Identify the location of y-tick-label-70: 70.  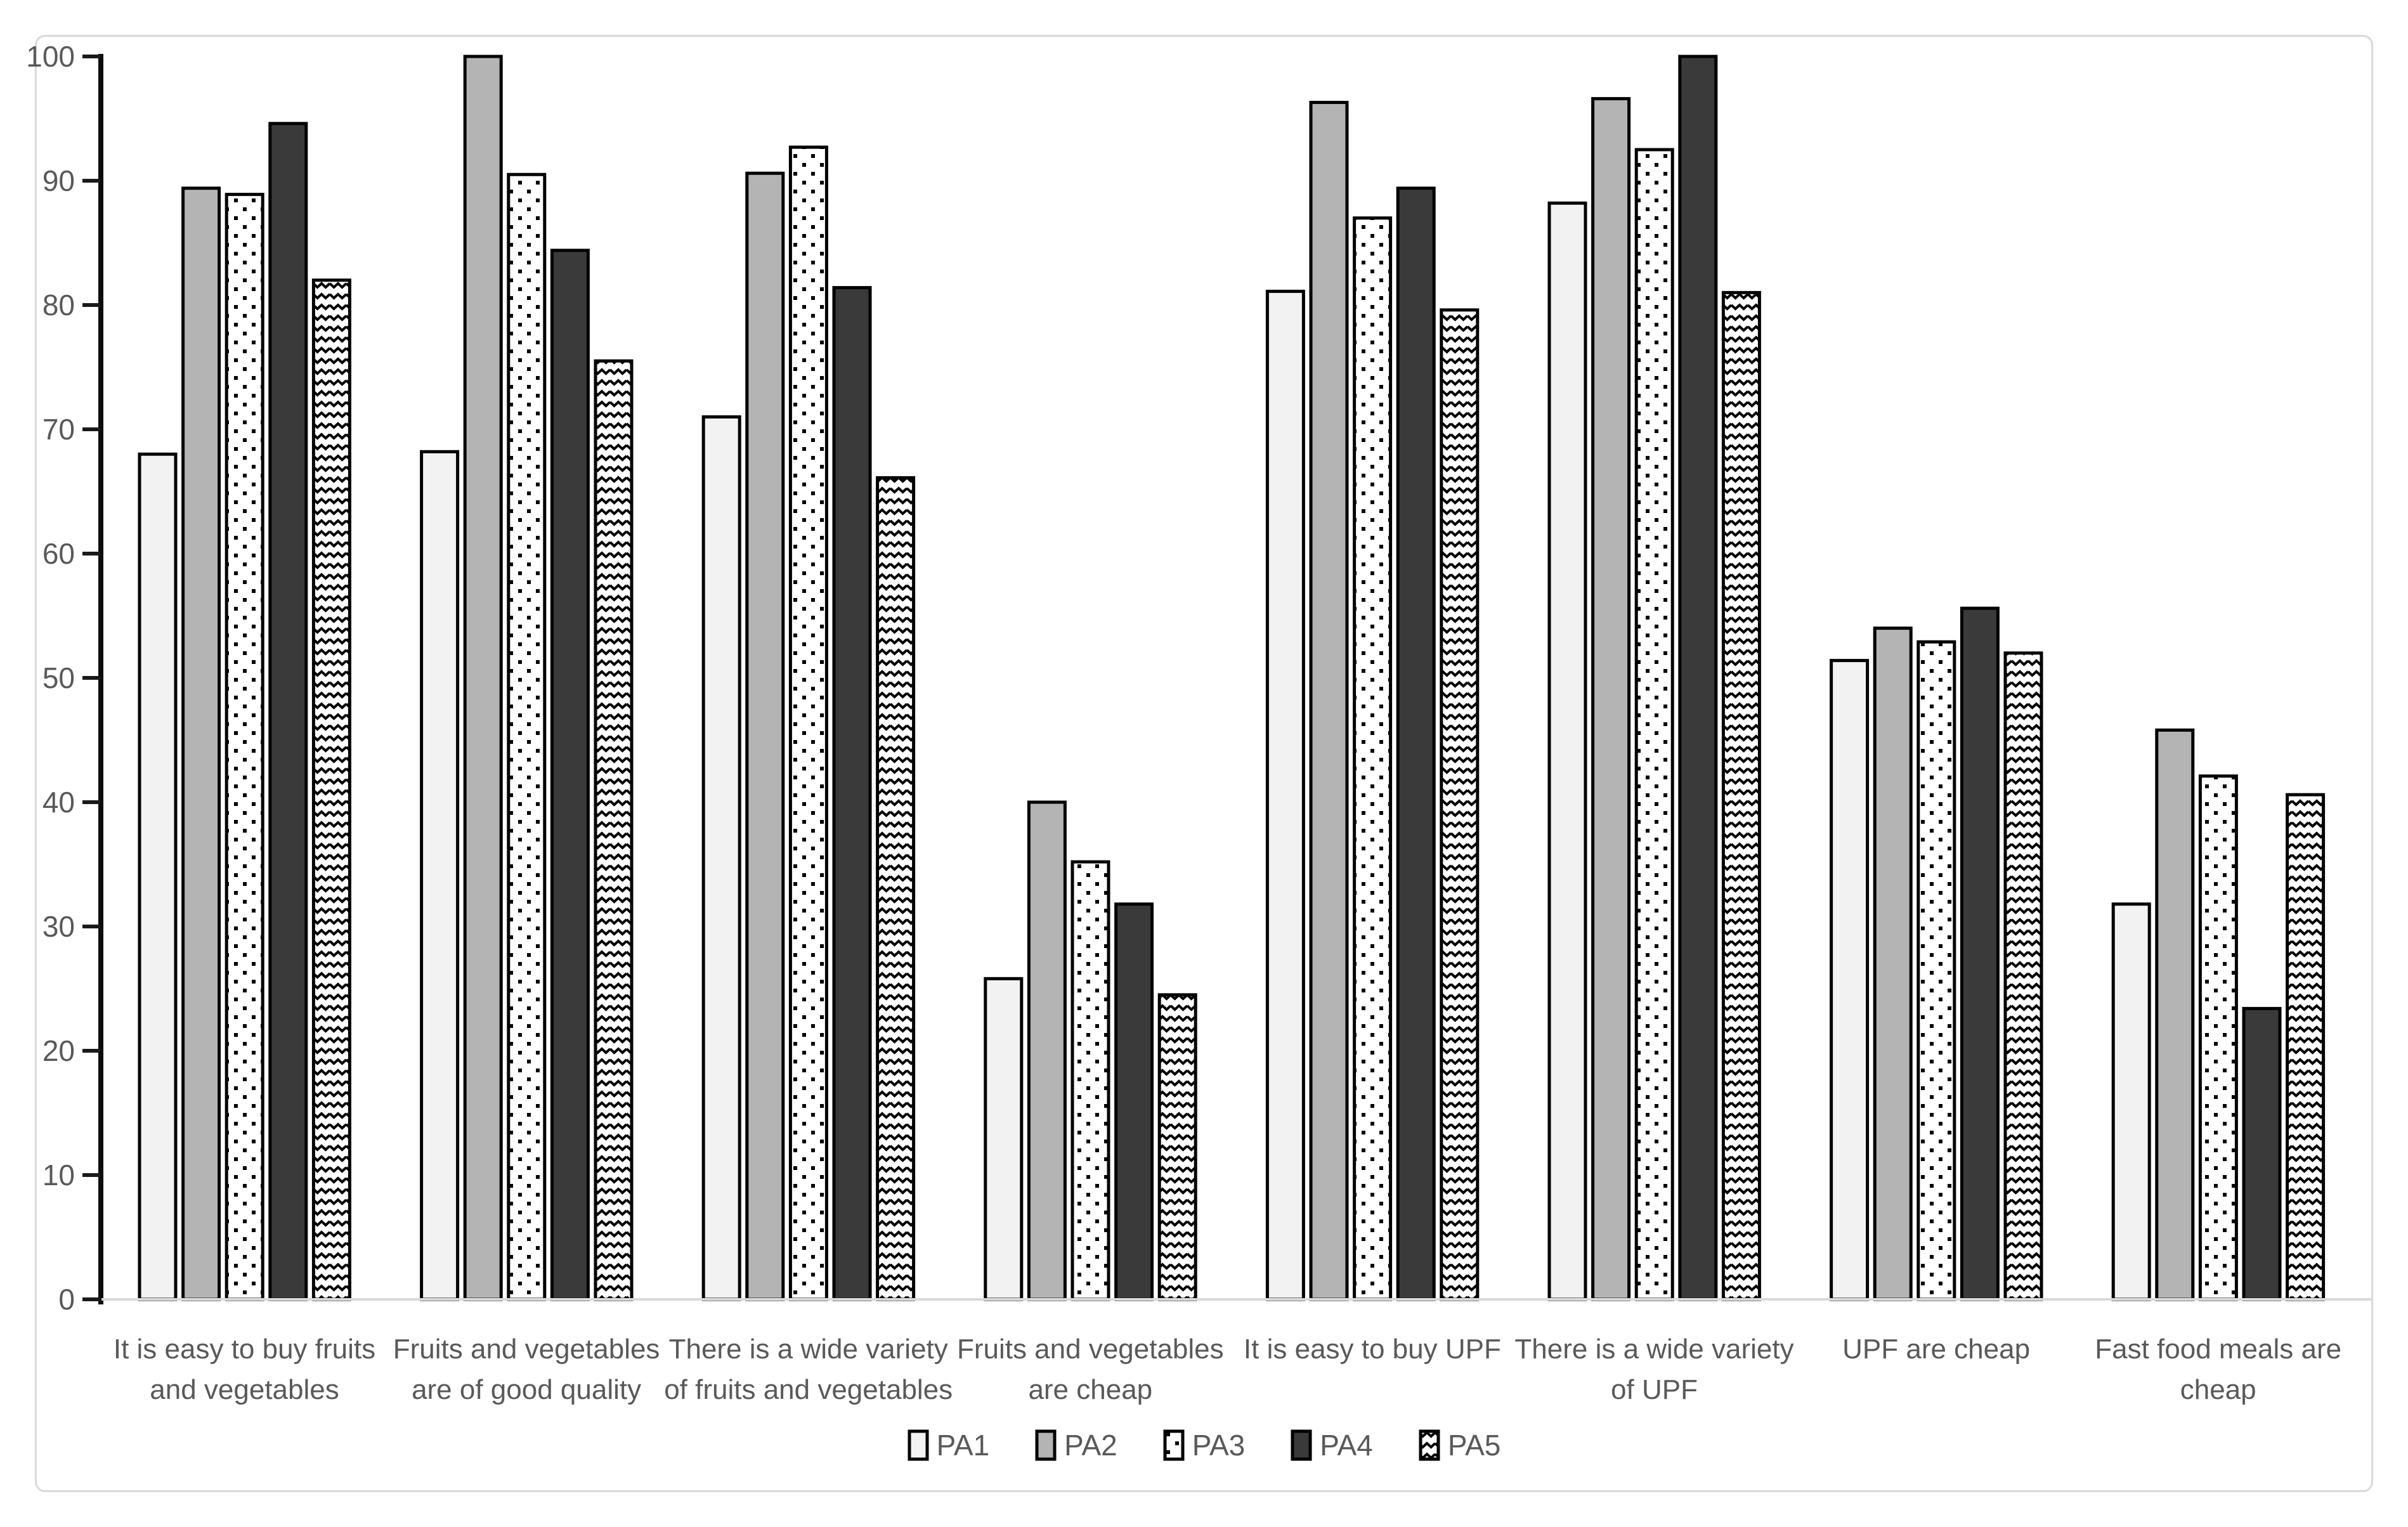
(58, 429).